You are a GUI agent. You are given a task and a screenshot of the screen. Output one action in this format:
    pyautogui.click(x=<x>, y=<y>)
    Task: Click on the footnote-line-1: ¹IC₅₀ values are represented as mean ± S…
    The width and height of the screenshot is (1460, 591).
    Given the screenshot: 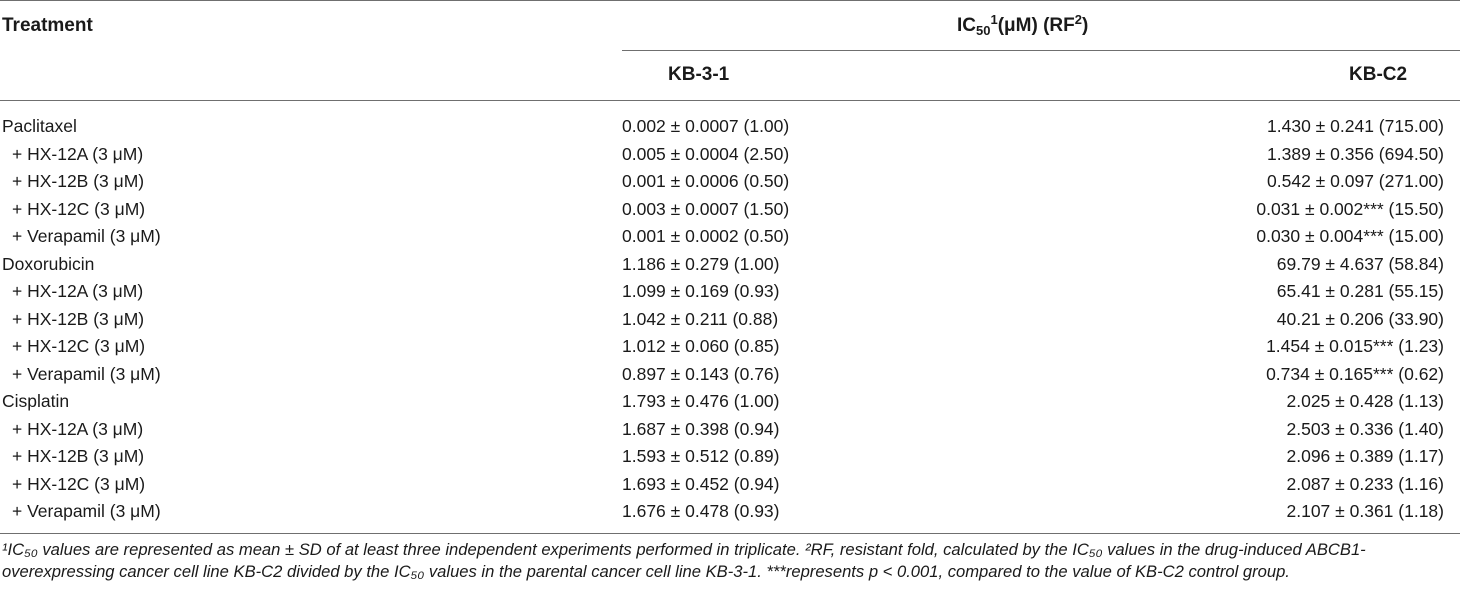 What is the action you would take?
    pyautogui.click(x=684, y=549)
    